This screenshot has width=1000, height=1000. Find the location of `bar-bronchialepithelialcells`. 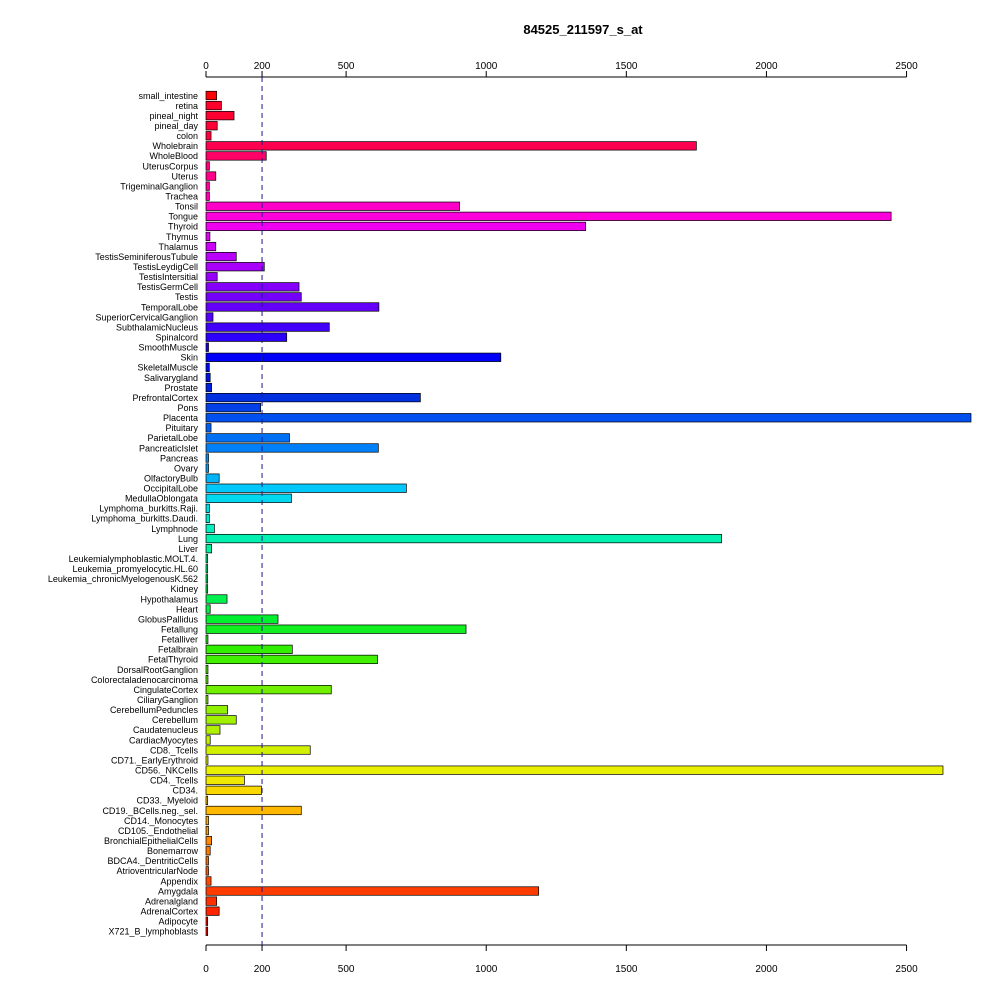

bar-bronchialepithelialcells is located at coordinates (208, 841).